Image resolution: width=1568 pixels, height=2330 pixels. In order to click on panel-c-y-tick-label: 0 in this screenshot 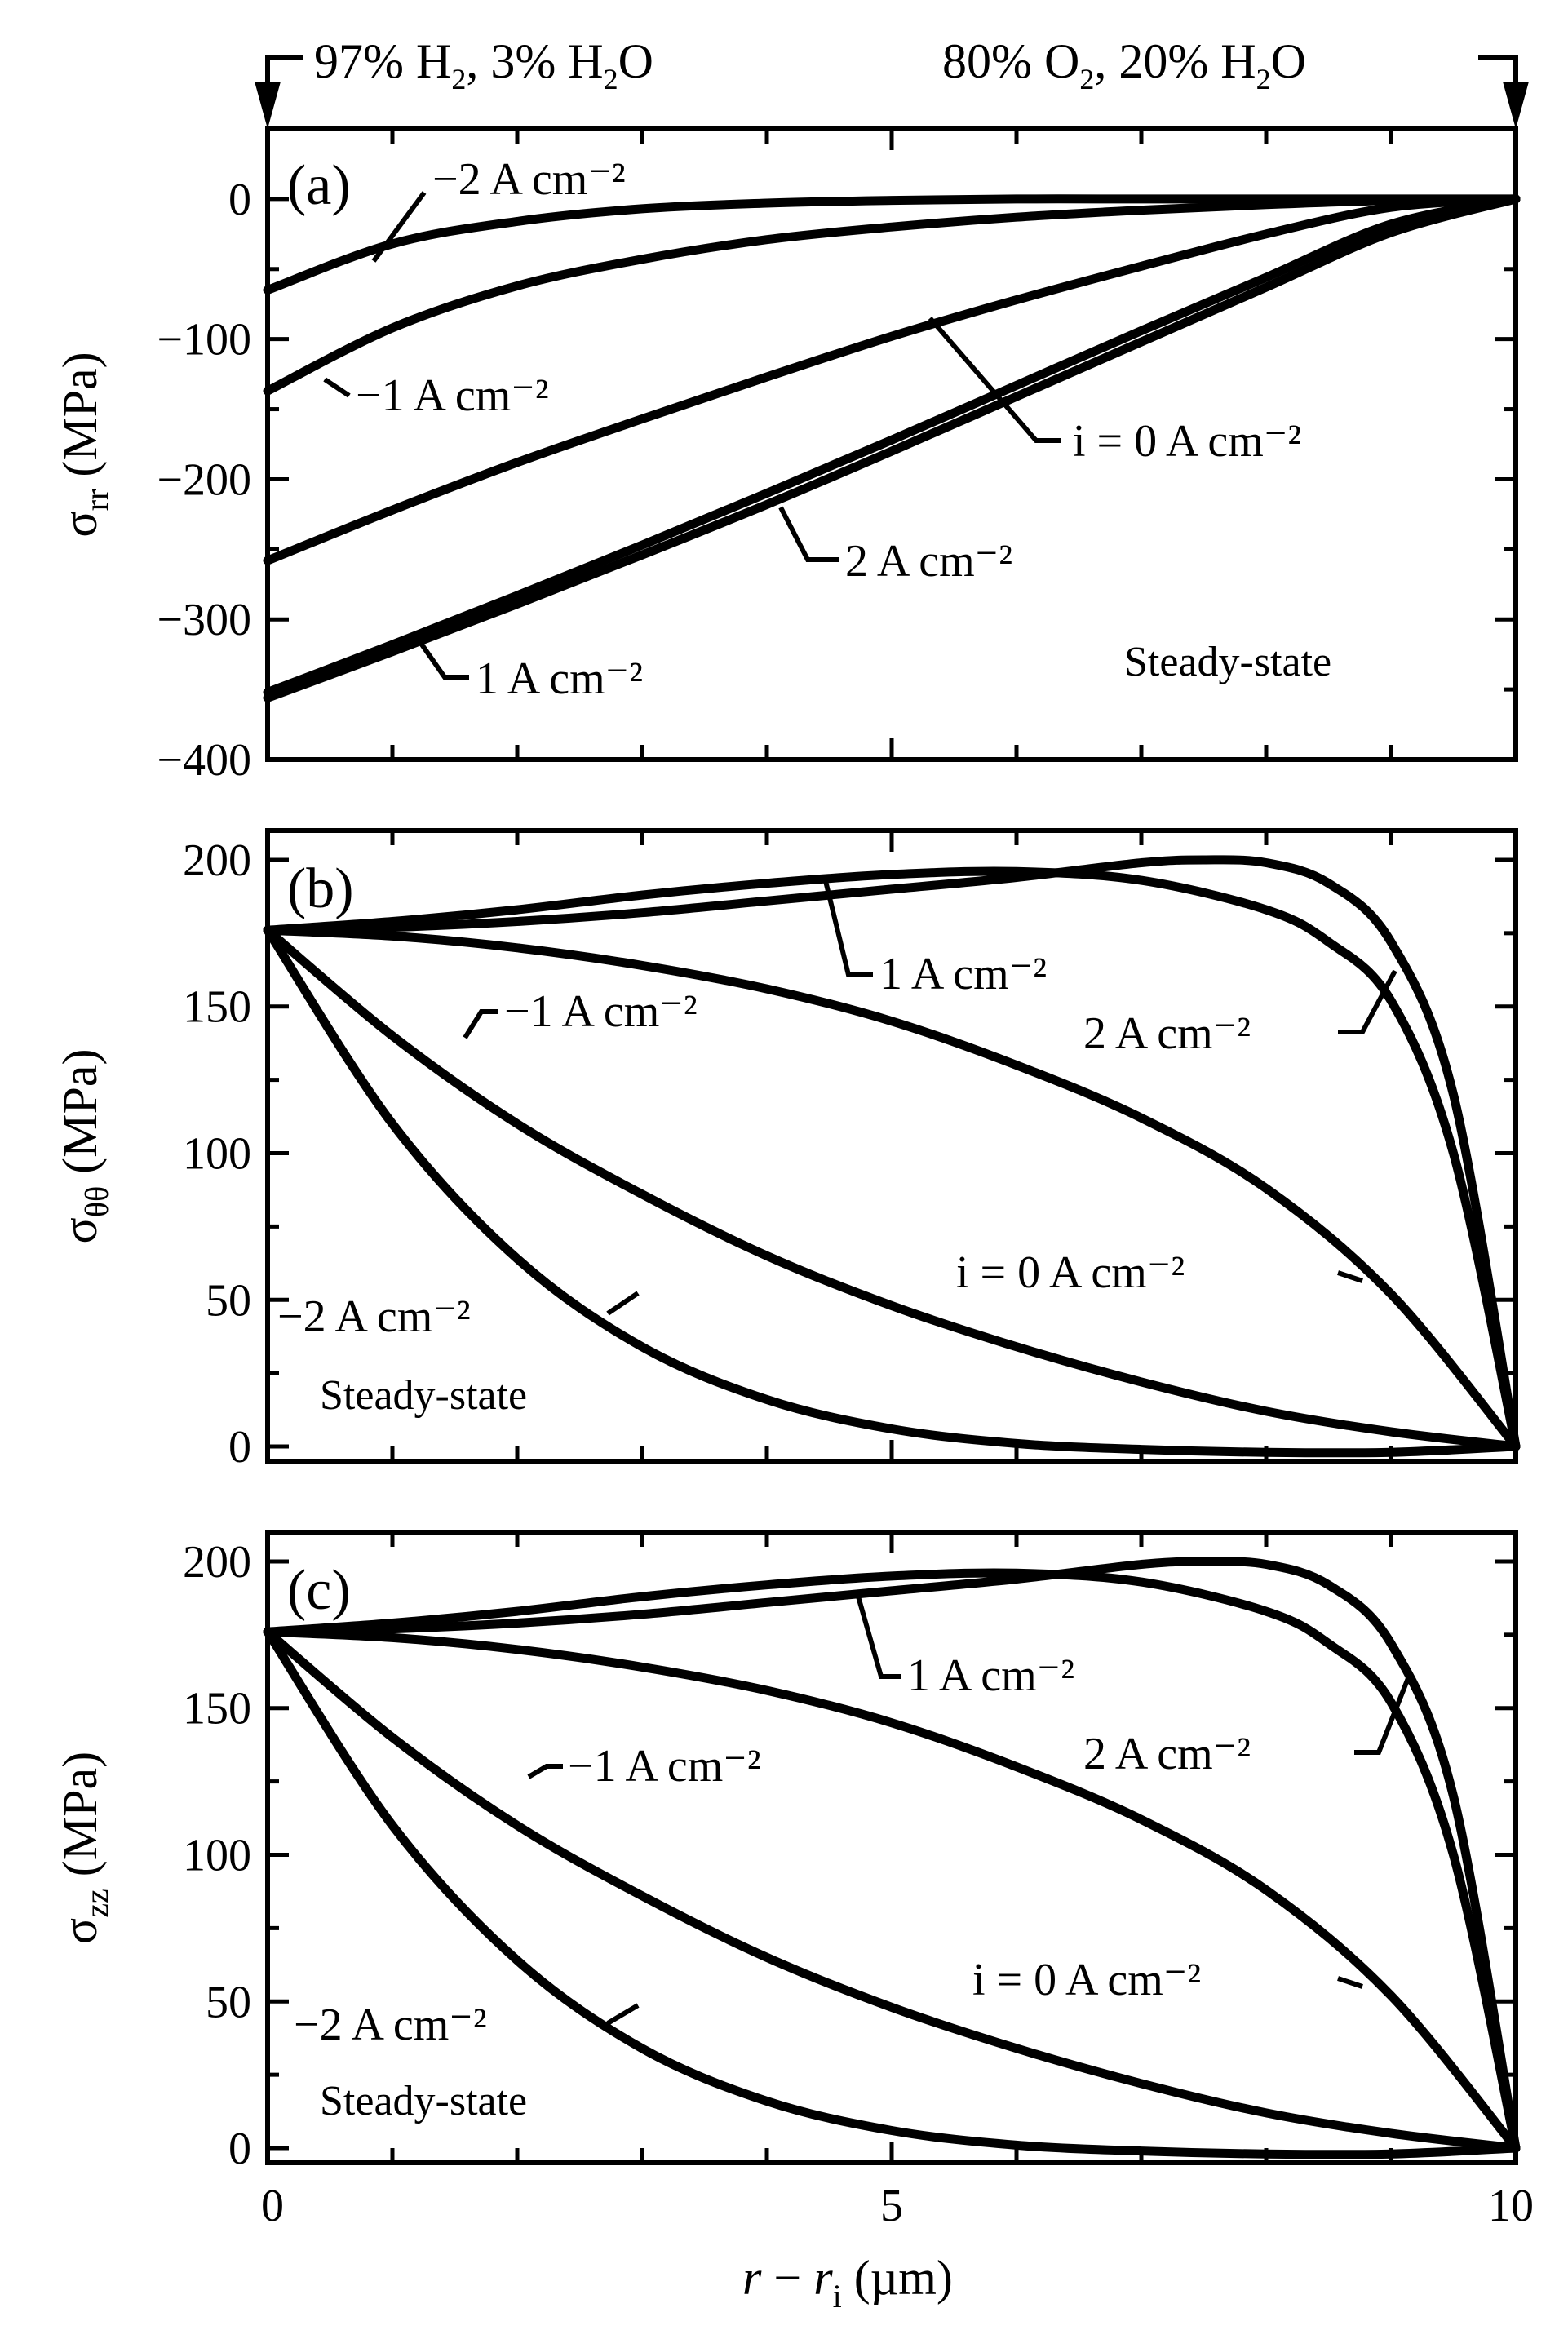, I will do `click(239, 2149)`.